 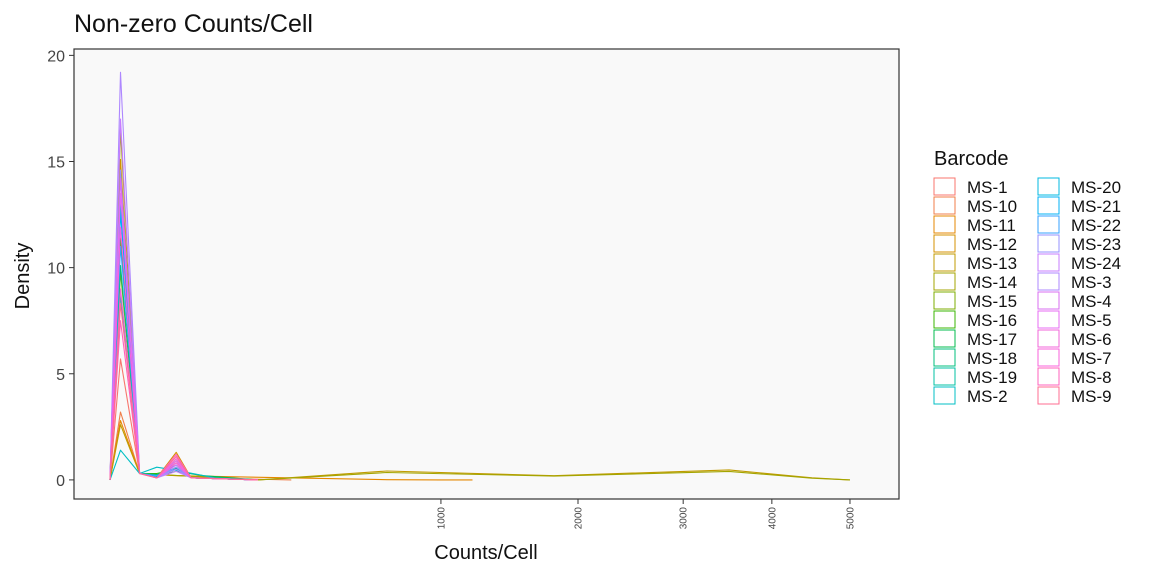 I want to click on y-axis-title: Density, so click(x=23, y=276).